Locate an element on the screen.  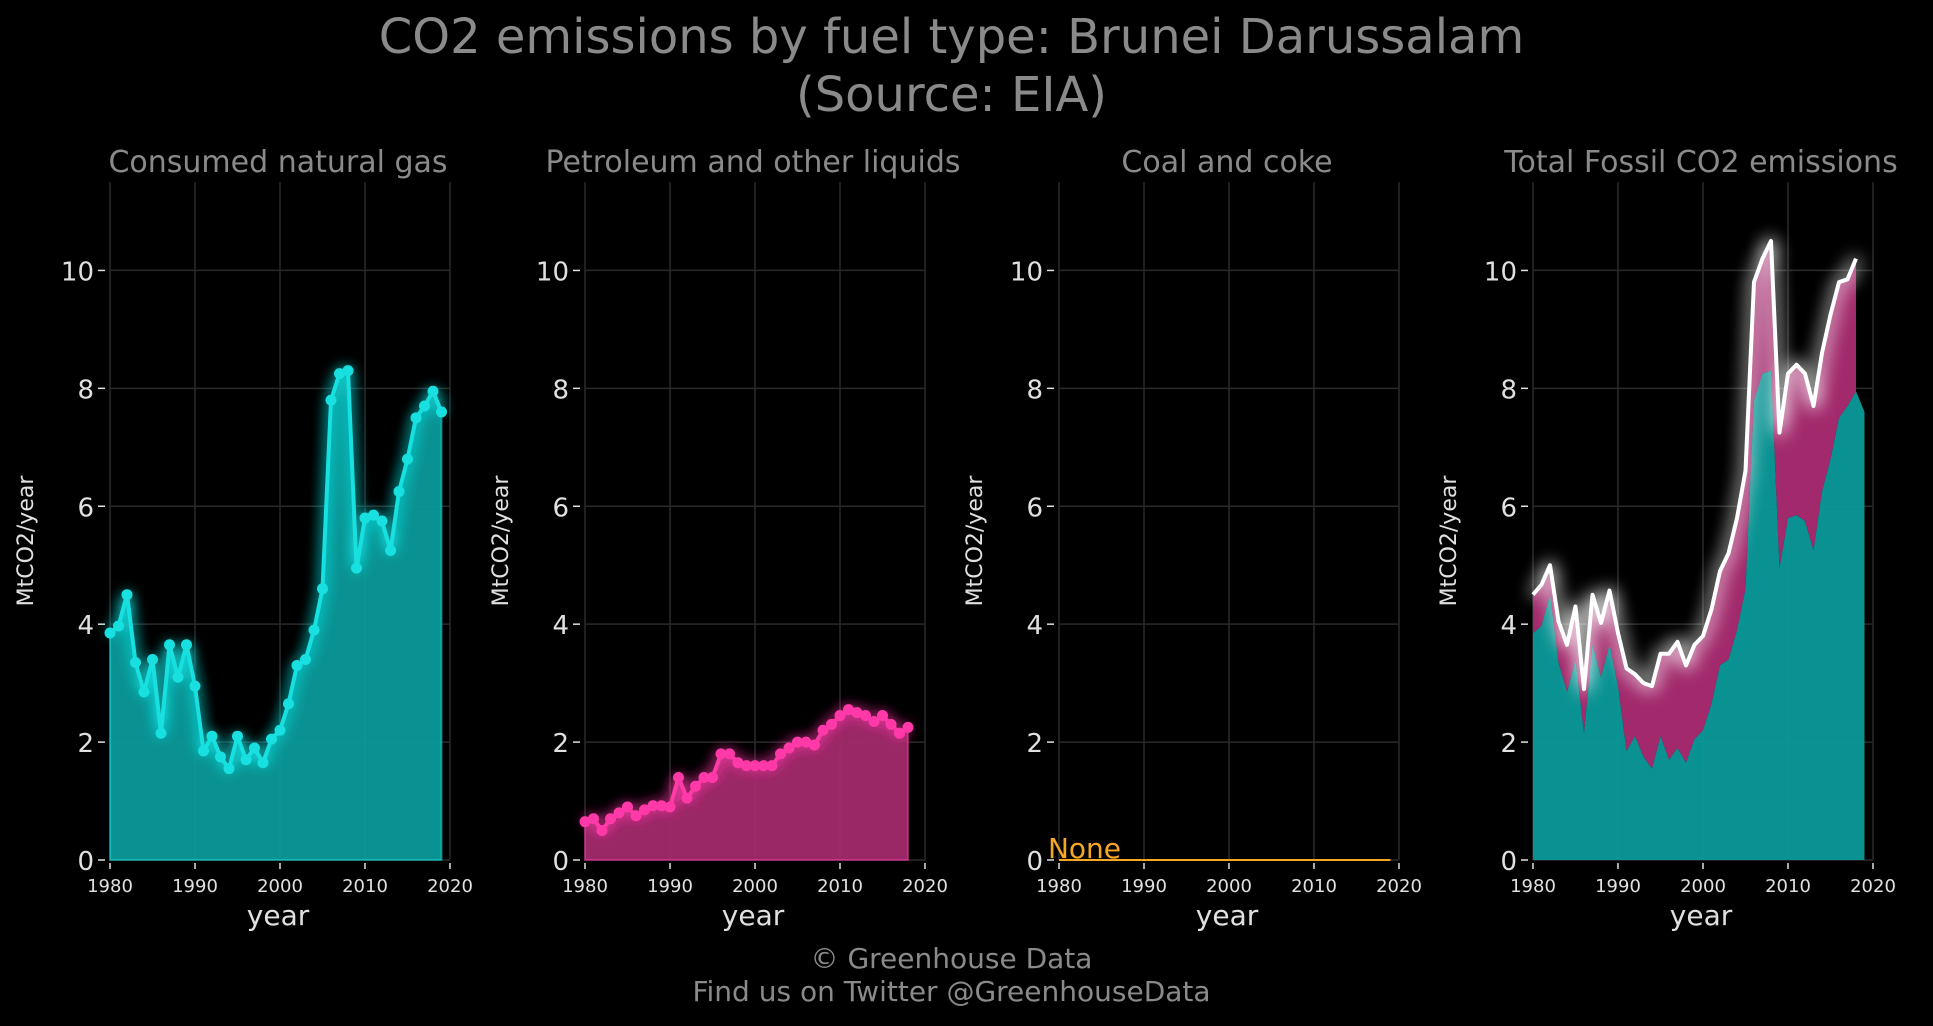
y-tick-label: 0 is located at coordinates (85, 862).